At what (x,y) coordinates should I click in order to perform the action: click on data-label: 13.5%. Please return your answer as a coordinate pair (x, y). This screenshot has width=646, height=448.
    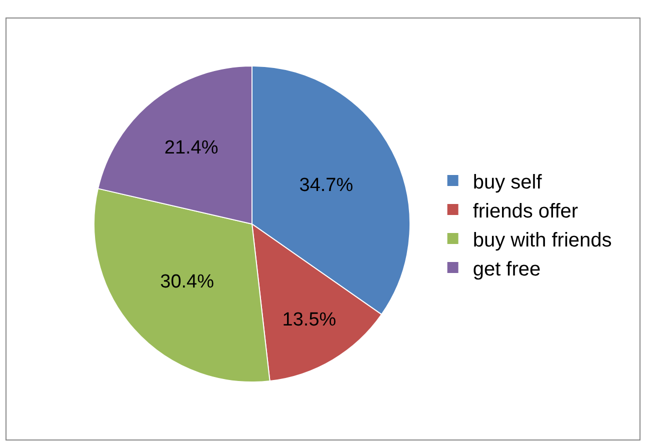
    Looking at the image, I should click on (309, 320).